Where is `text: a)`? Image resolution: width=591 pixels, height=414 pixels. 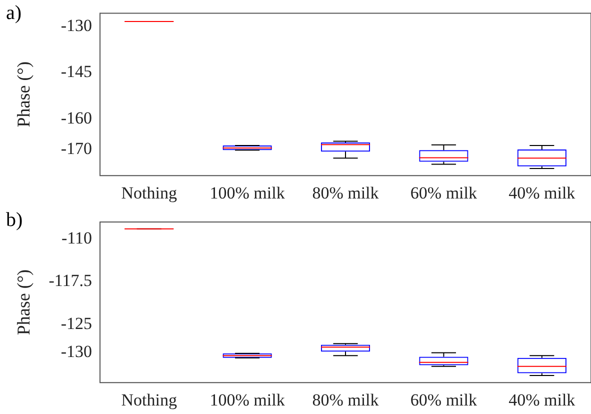
text: a) is located at coordinates (14, 13).